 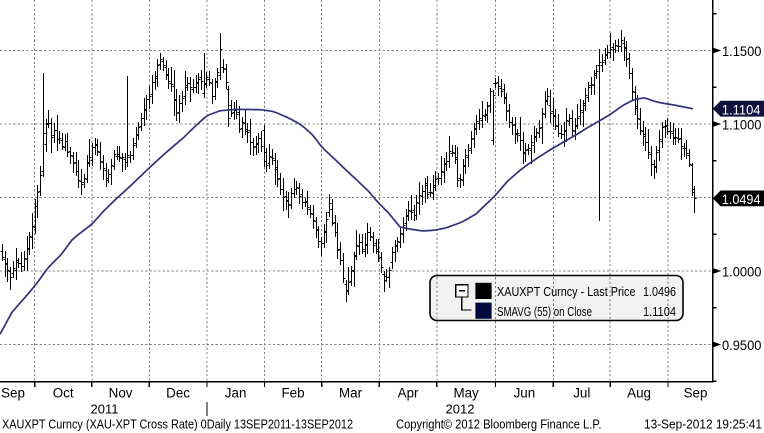 I want to click on svg-text: 1.0494, so click(x=741, y=199).